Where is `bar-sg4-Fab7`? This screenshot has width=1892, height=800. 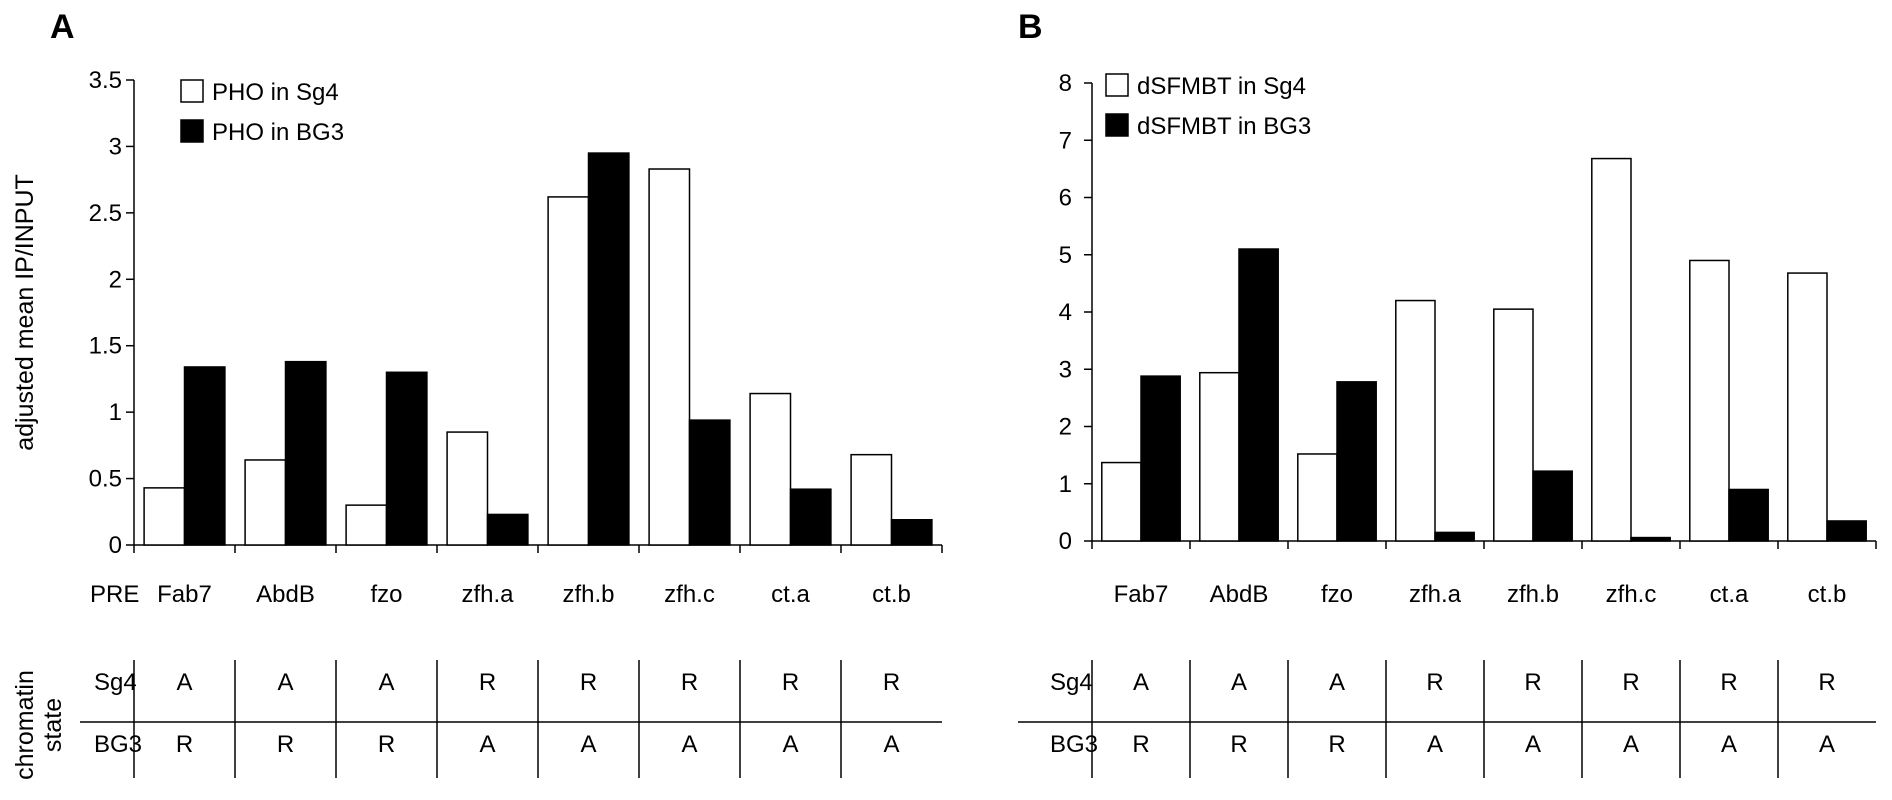 bar-sg4-Fab7 is located at coordinates (164, 516).